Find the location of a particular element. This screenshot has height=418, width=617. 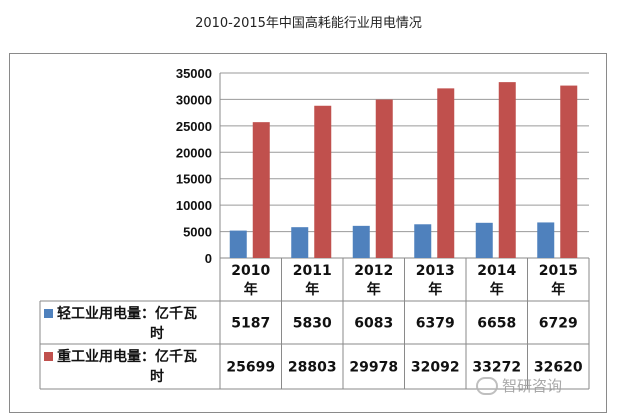

wechat-icon is located at coordinates (487, 385).